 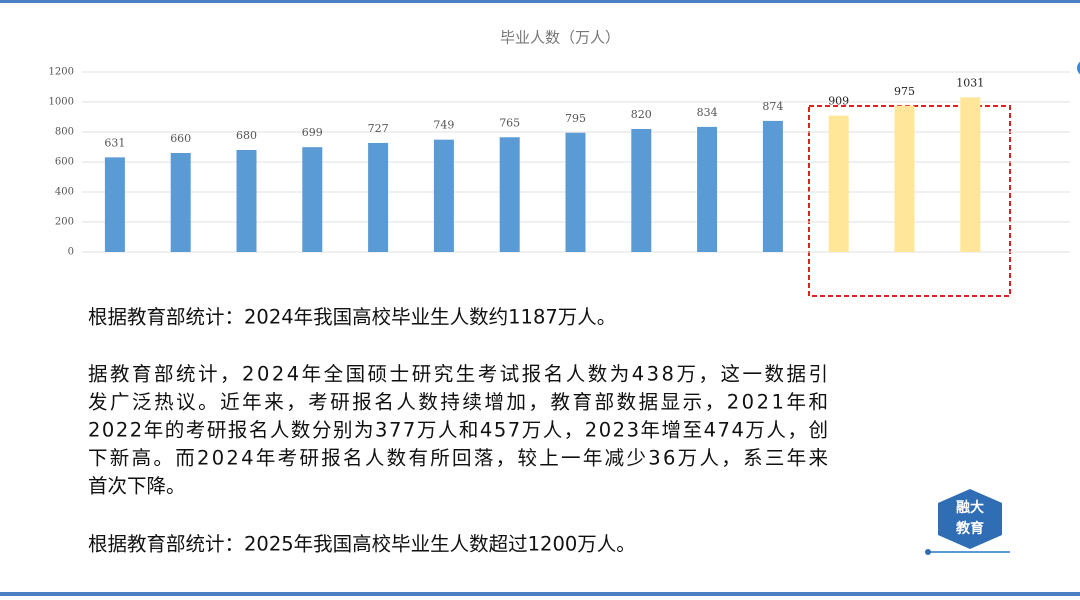 I want to click on logo: 融大 教育, so click(x=967, y=522).